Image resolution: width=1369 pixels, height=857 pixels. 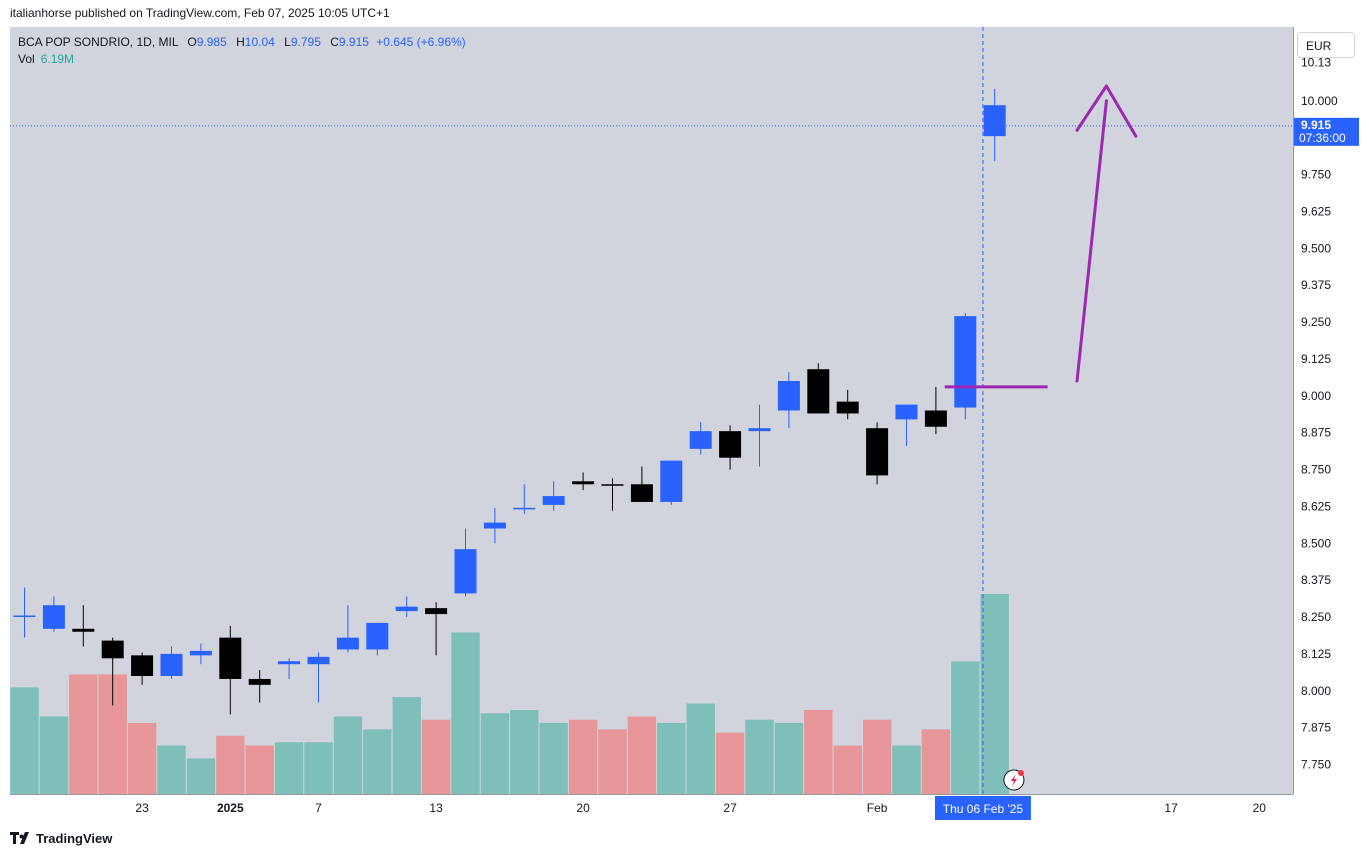 I want to click on x-tick-label: 7, so click(x=318, y=808).